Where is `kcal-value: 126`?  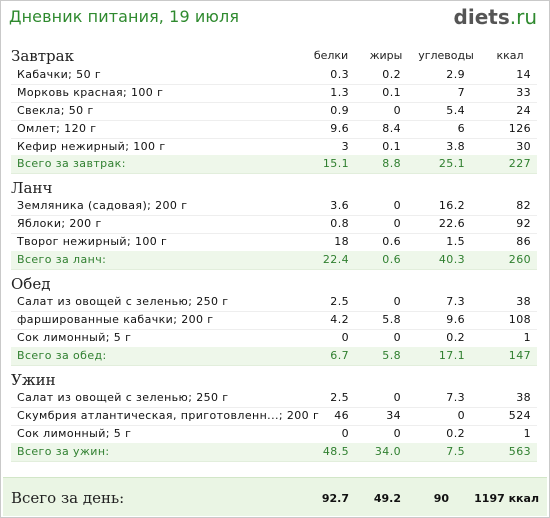
kcal-value: 126 is located at coordinates (519, 128).